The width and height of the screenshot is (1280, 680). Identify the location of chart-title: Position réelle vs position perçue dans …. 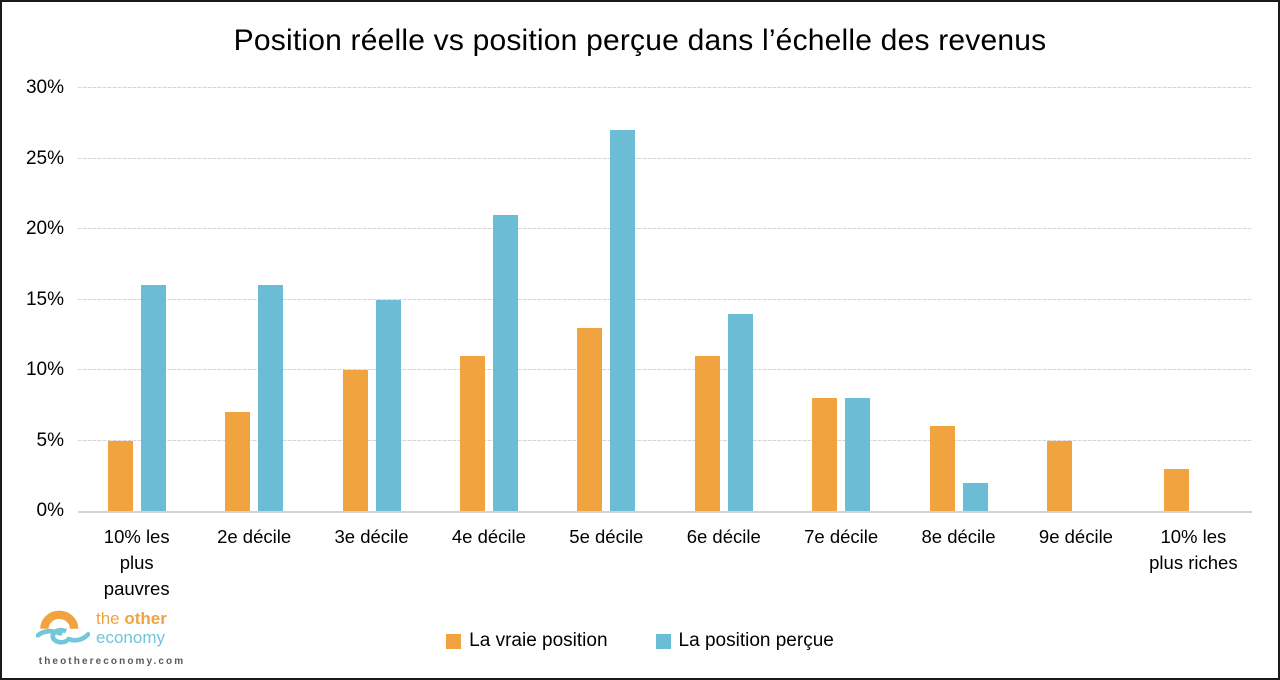
(640, 40).